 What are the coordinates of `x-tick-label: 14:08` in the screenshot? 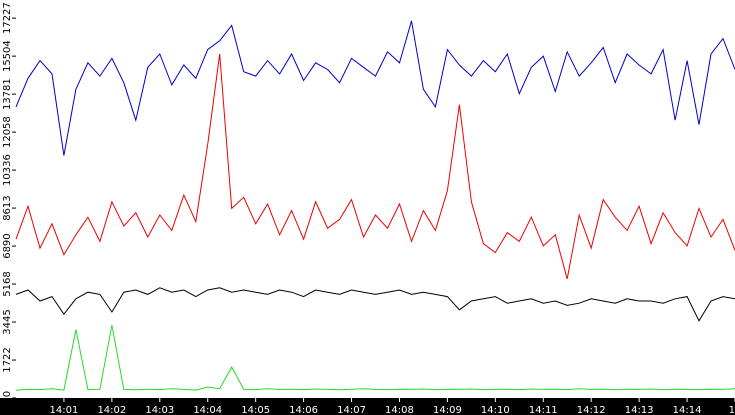 It's located at (399, 410).